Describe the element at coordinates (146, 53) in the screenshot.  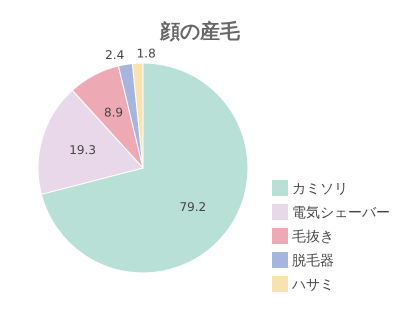
I see `data-label: 1.8` at that location.